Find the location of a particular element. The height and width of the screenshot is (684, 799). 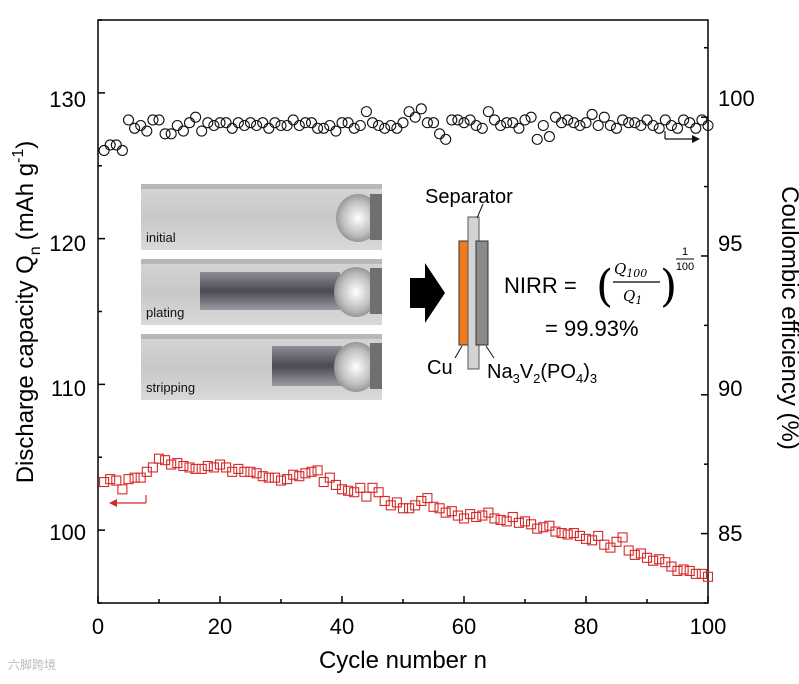

y-left-title-close: ) is located at coordinates (25, 145).